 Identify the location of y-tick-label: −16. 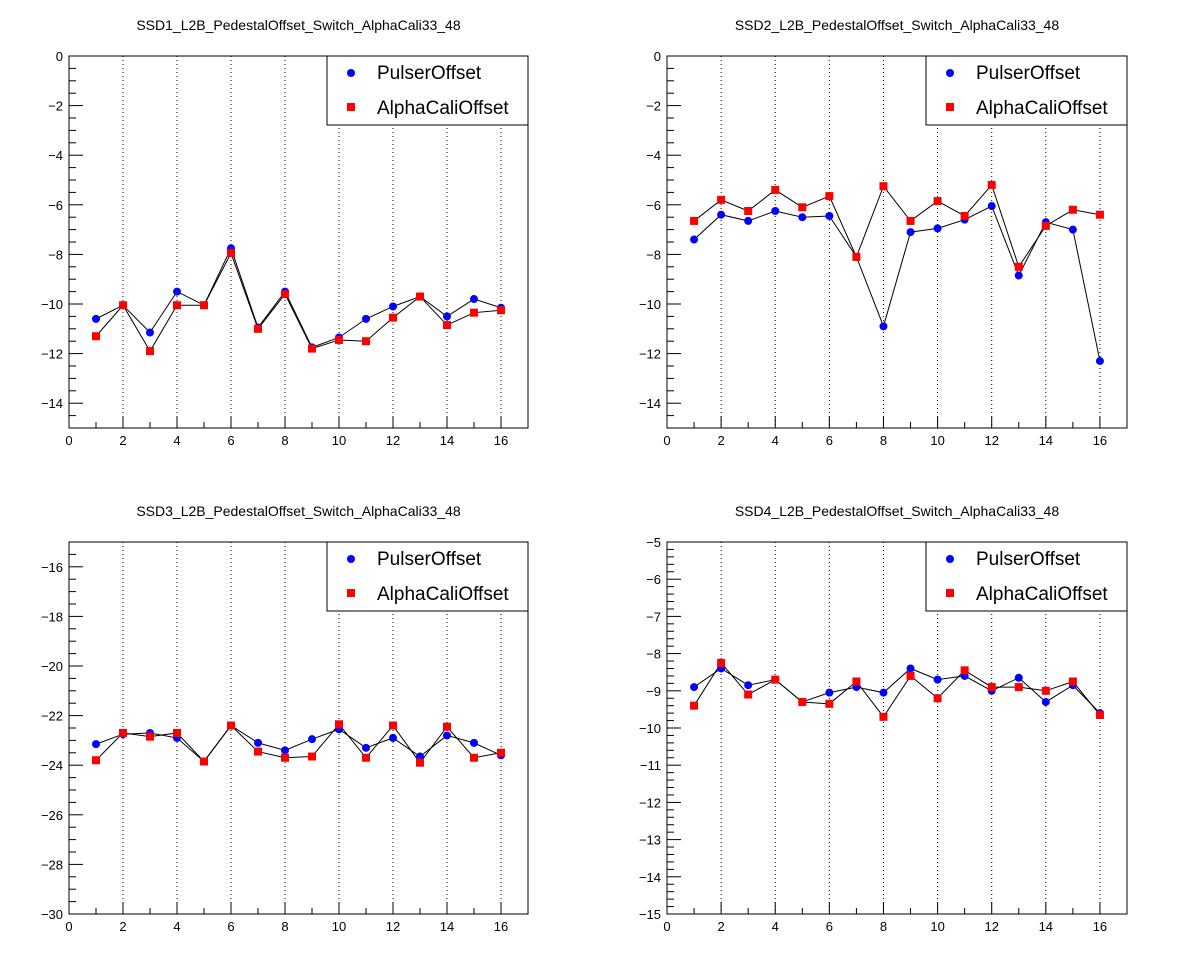
(52, 567).